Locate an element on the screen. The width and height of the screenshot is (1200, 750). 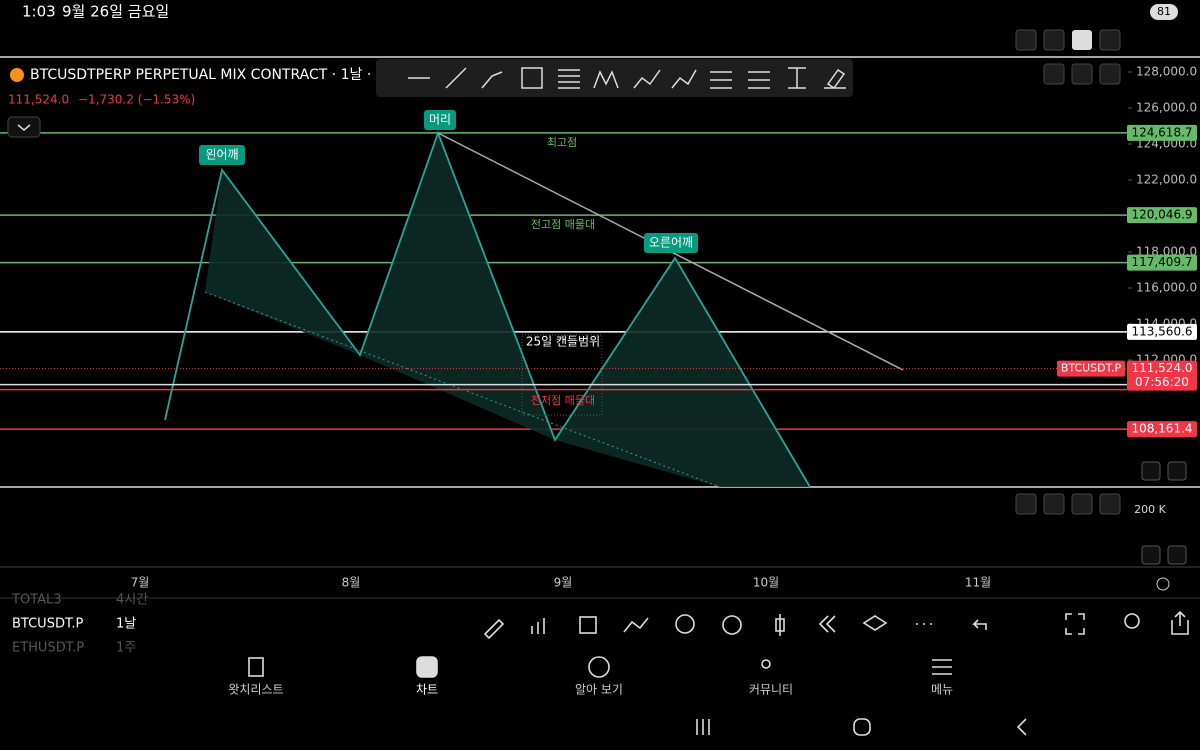
price-tick-label: 116,000.0 is located at coordinates (1166, 288).